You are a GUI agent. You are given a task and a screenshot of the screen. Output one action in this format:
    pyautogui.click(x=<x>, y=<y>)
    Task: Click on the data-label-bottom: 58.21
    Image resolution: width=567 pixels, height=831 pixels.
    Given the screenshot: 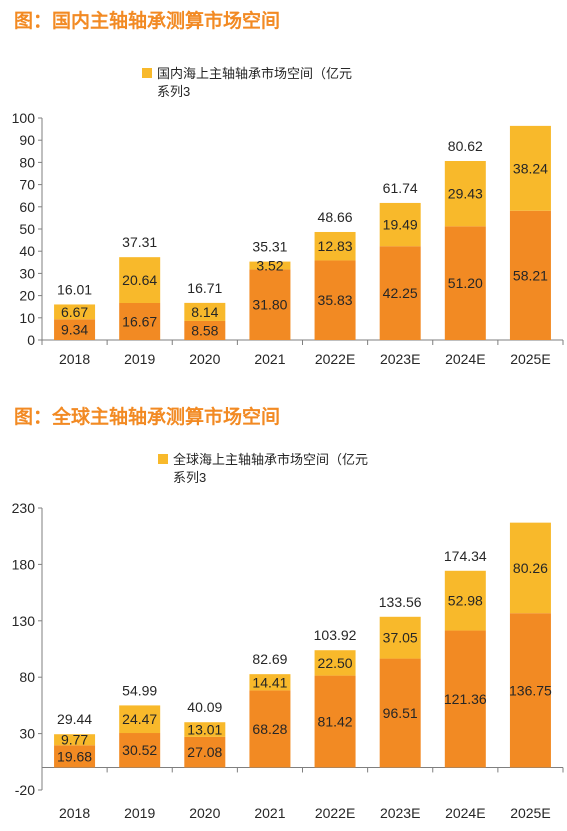 What is the action you would take?
    pyautogui.click(x=530, y=275)
    